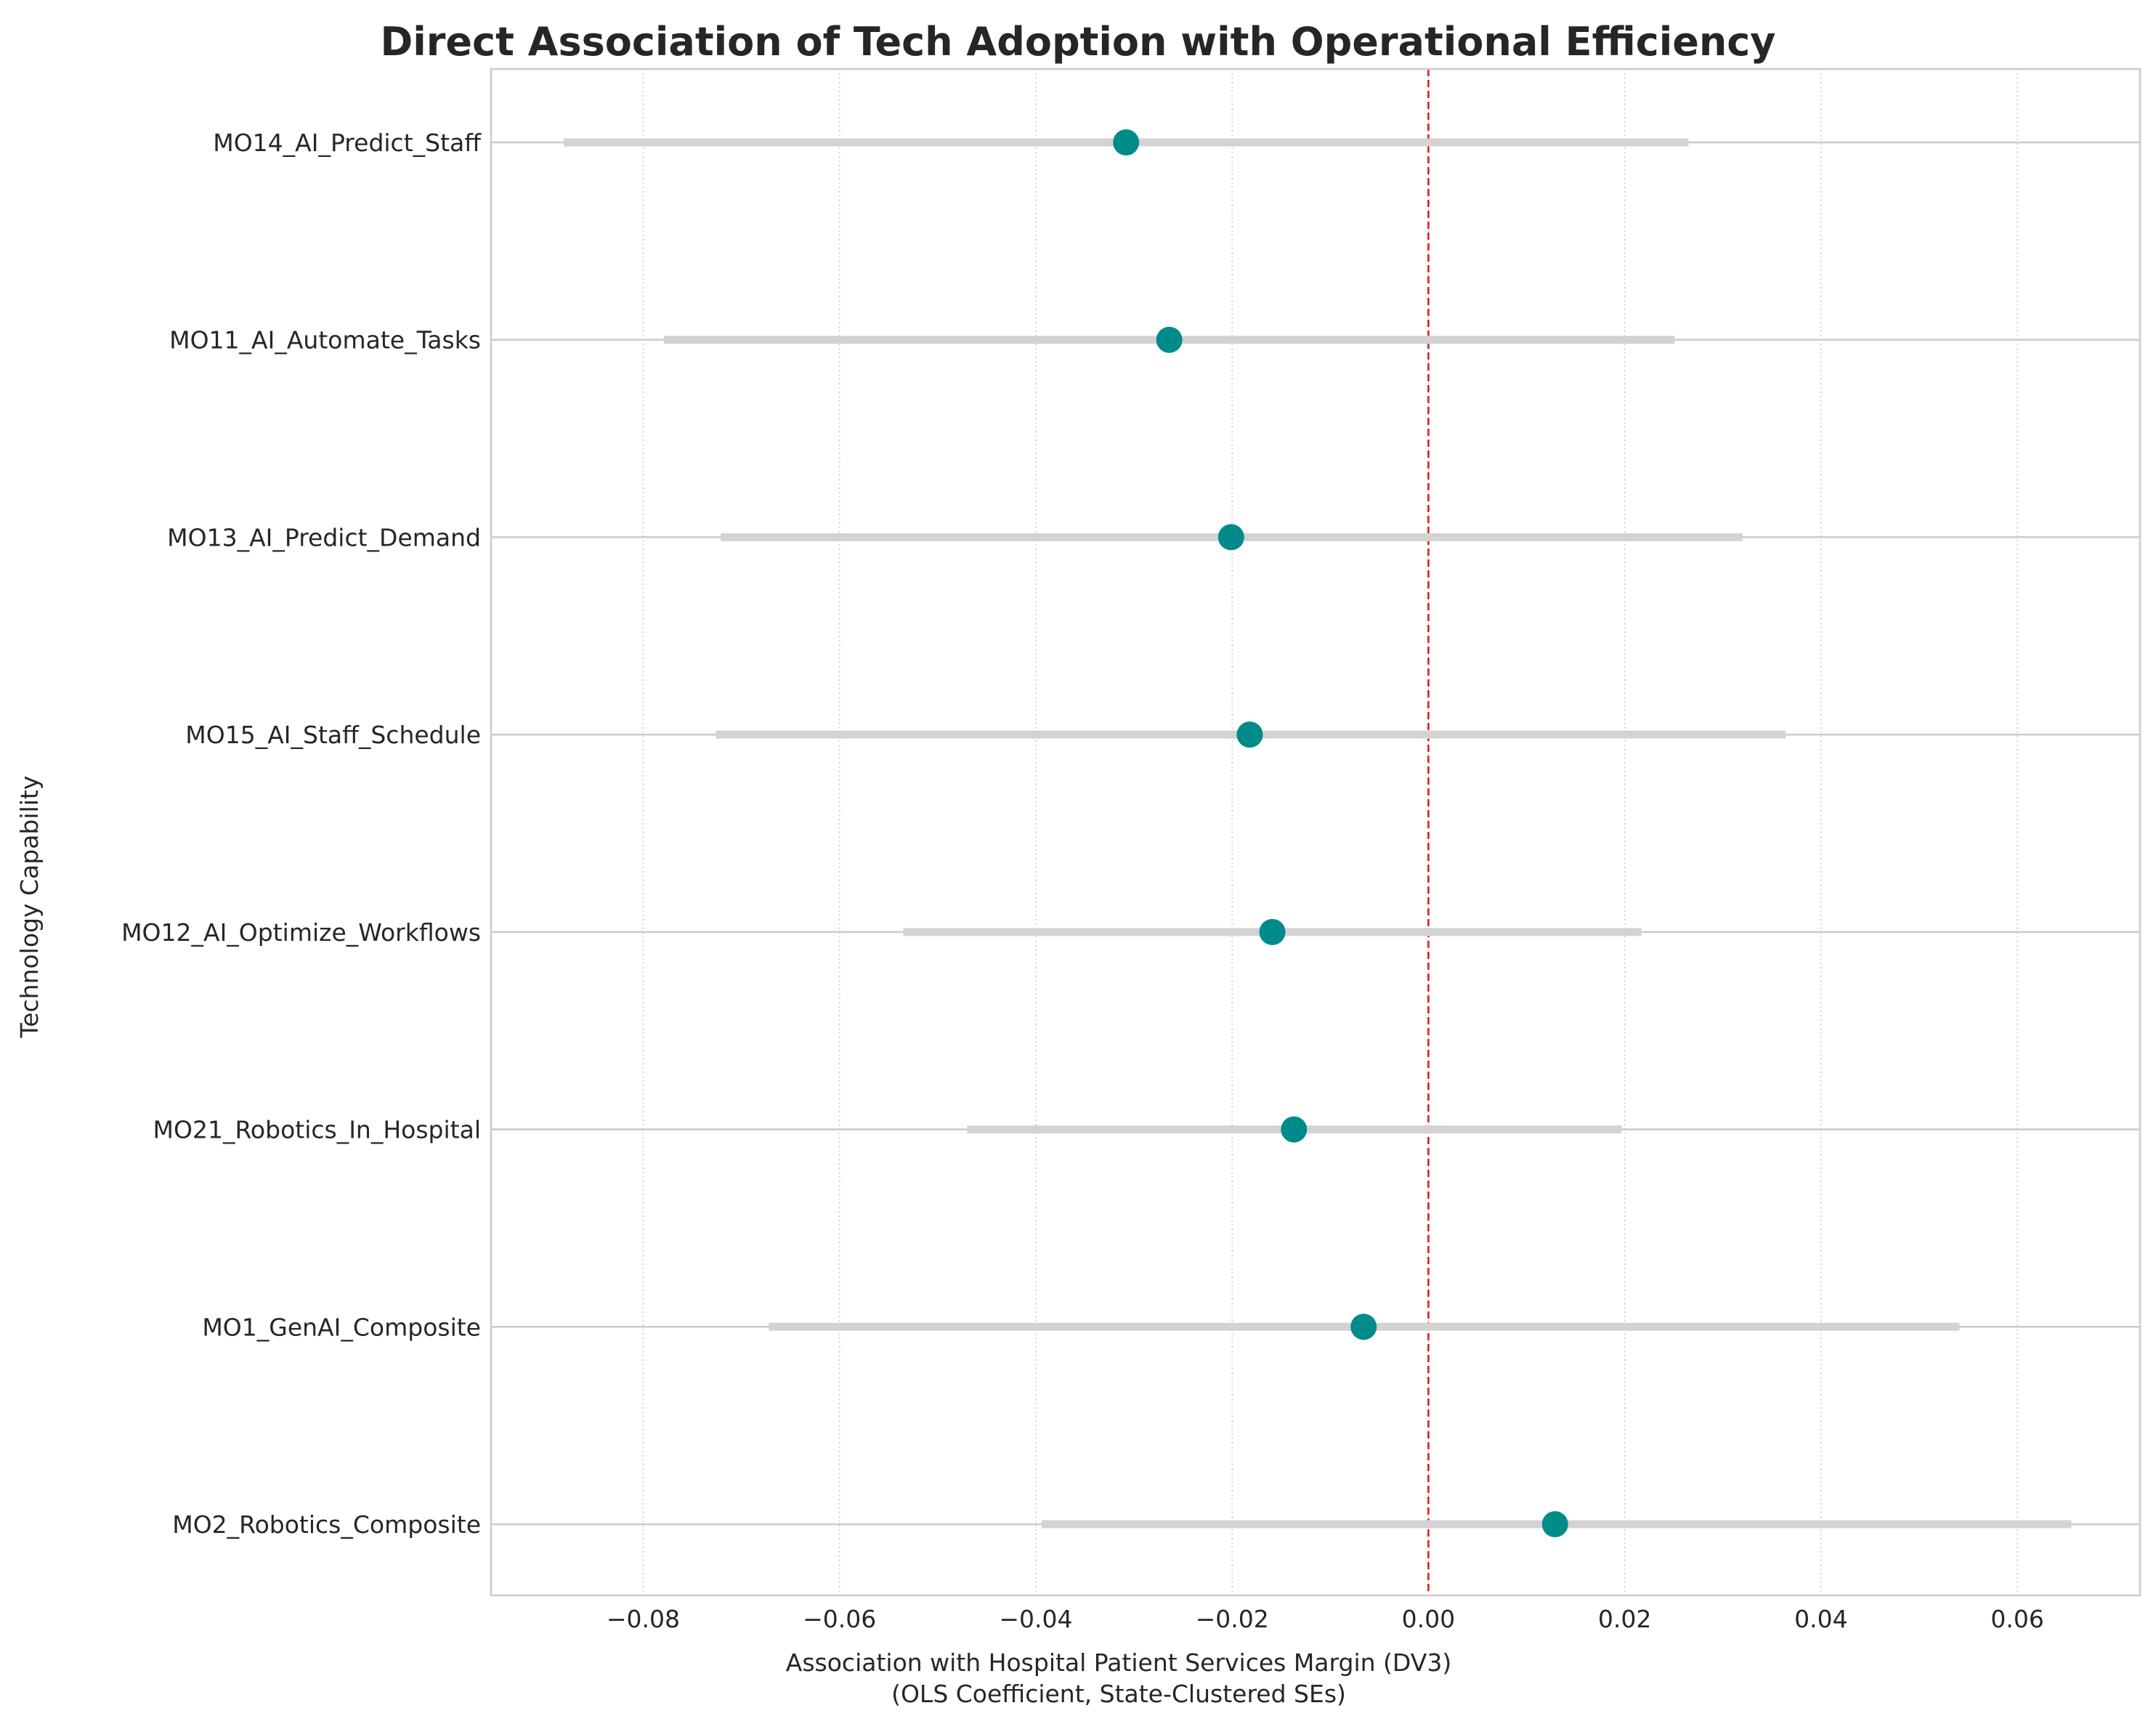 Image resolution: width=2156 pixels, height=1724 pixels. Describe the element at coordinates (347, 143) in the screenshot. I see `y-tick-label: MO14_AI_Predict_Staff` at that location.